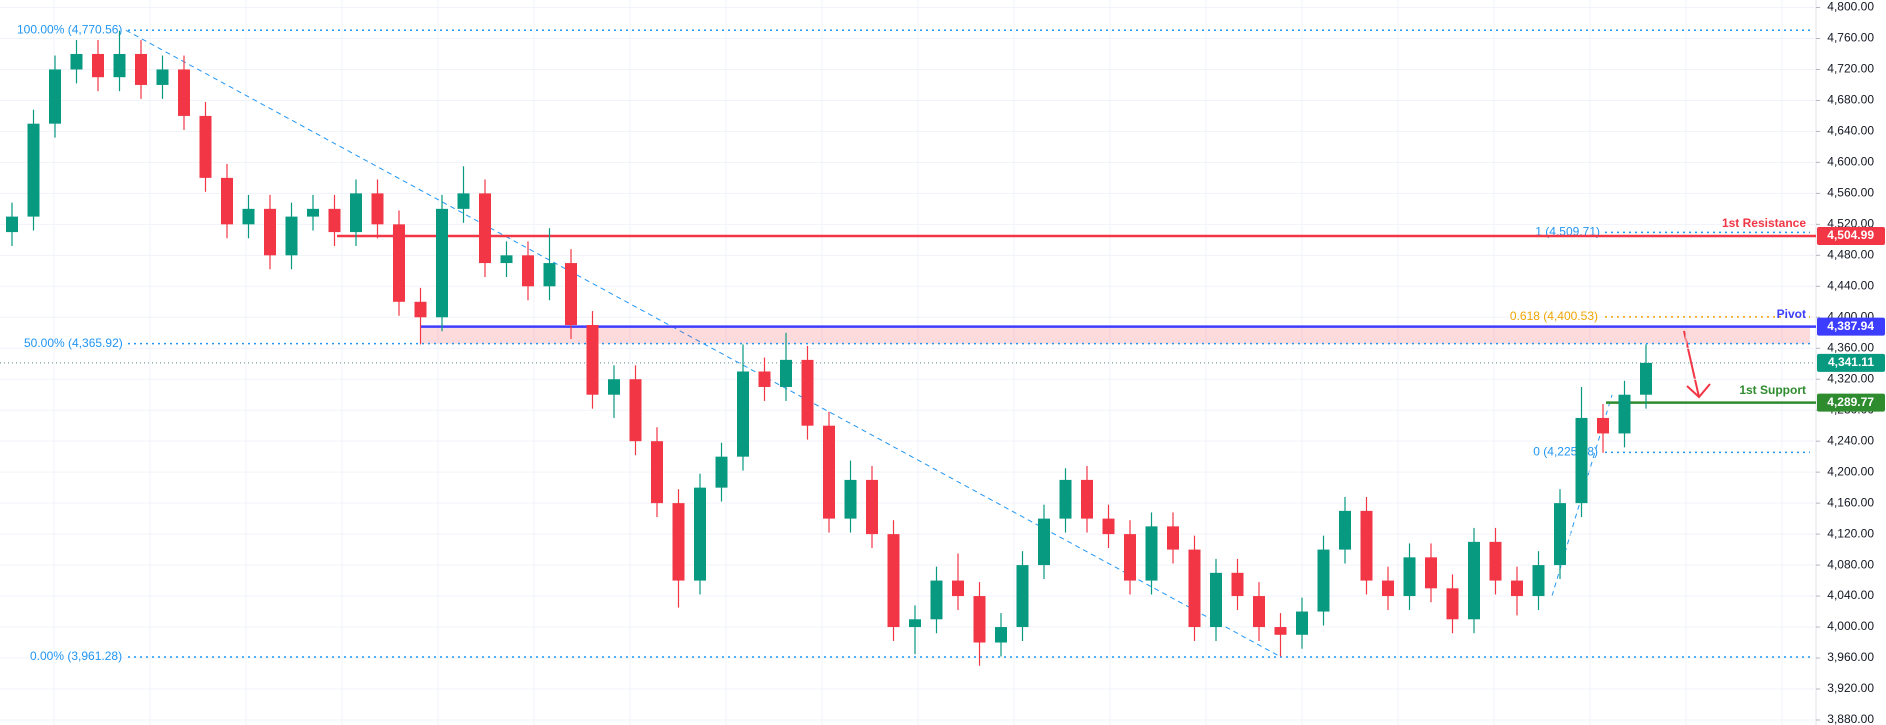  What do you see at coordinates (1554, 316) in the screenshot?
I see `fib-level-label: 0.618 (4,400.53)` at bounding box center [1554, 316].